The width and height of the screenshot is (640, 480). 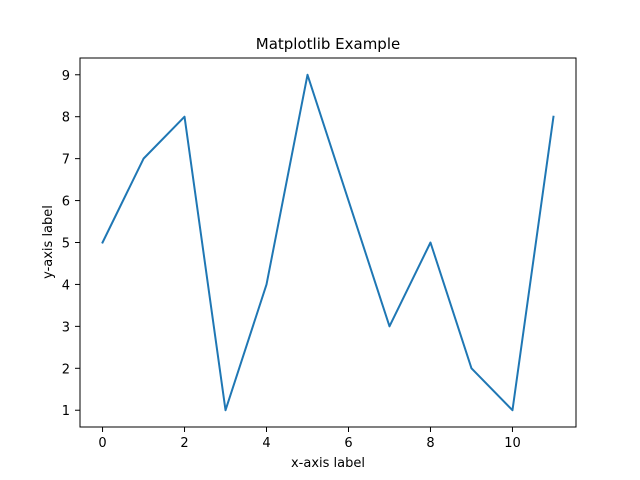 I want to click on x-tick-label: 6, so click(x=348, y=443).